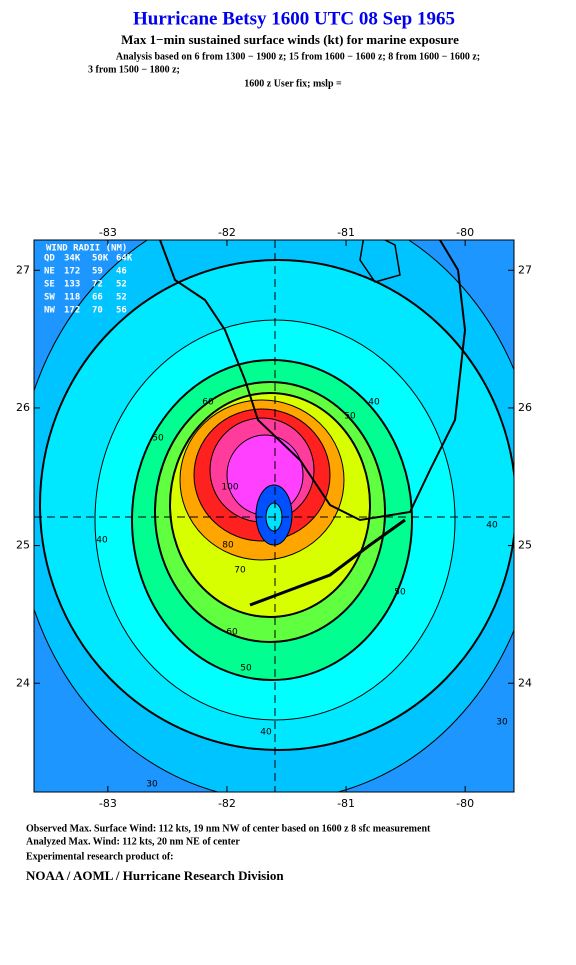 The image size is (576, 965). What do you see at coordinates (72, 298) in the screenshot?
I see `radii-cell: 118` at bounding box center [72, 298].